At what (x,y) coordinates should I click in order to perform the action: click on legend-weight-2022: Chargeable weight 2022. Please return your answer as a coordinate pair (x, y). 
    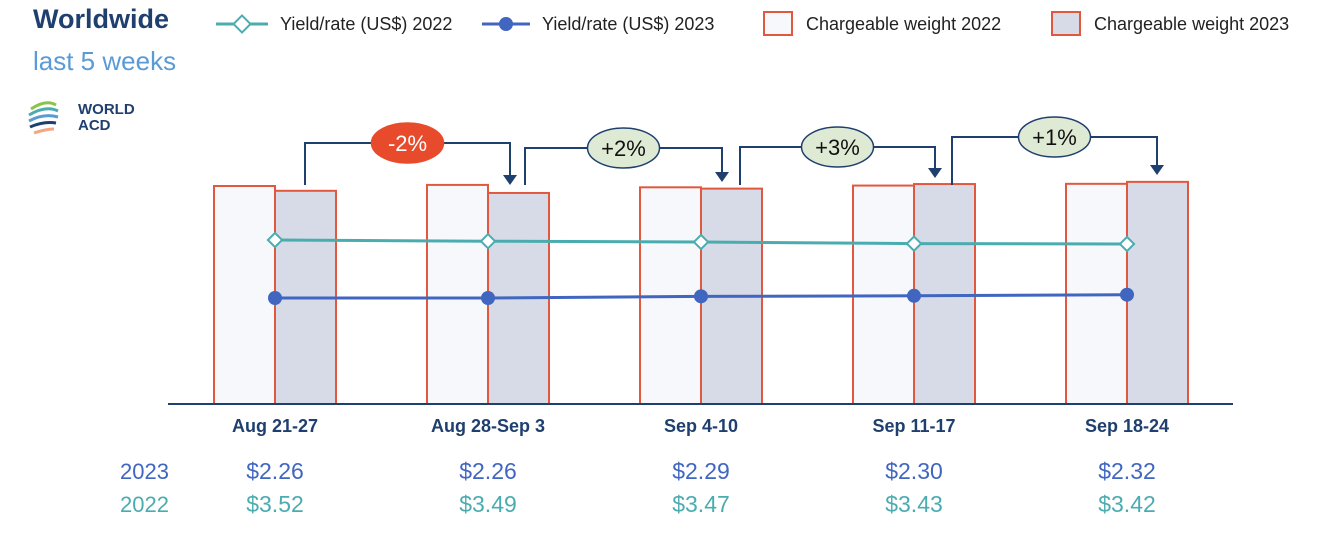
    Looking at the image, I should click on (881, 24).